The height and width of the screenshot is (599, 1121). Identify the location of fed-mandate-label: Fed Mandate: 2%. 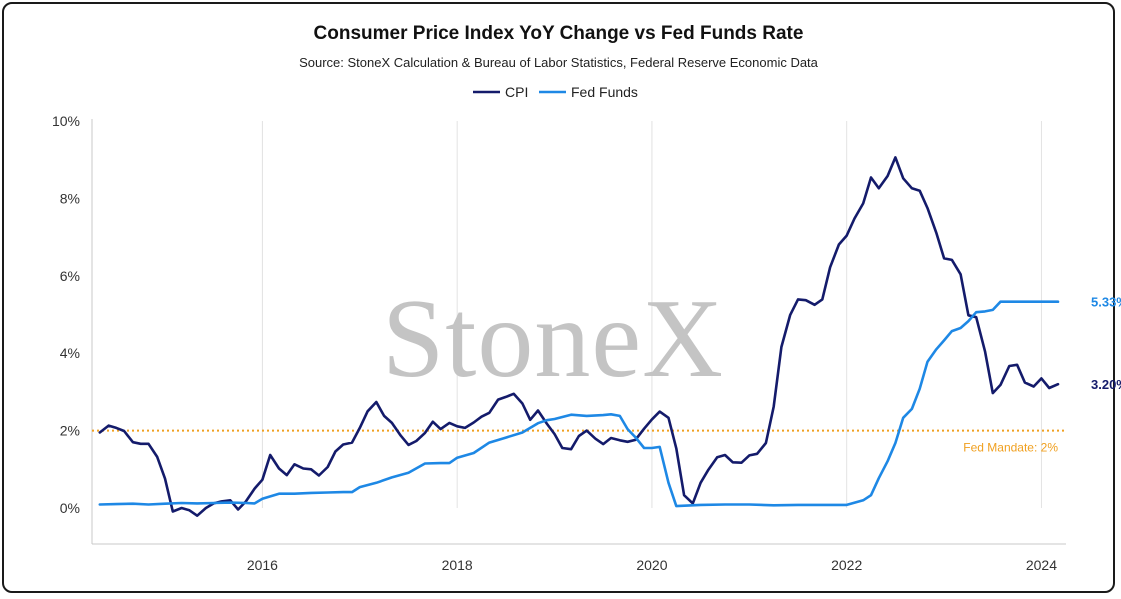
(1010, 448).